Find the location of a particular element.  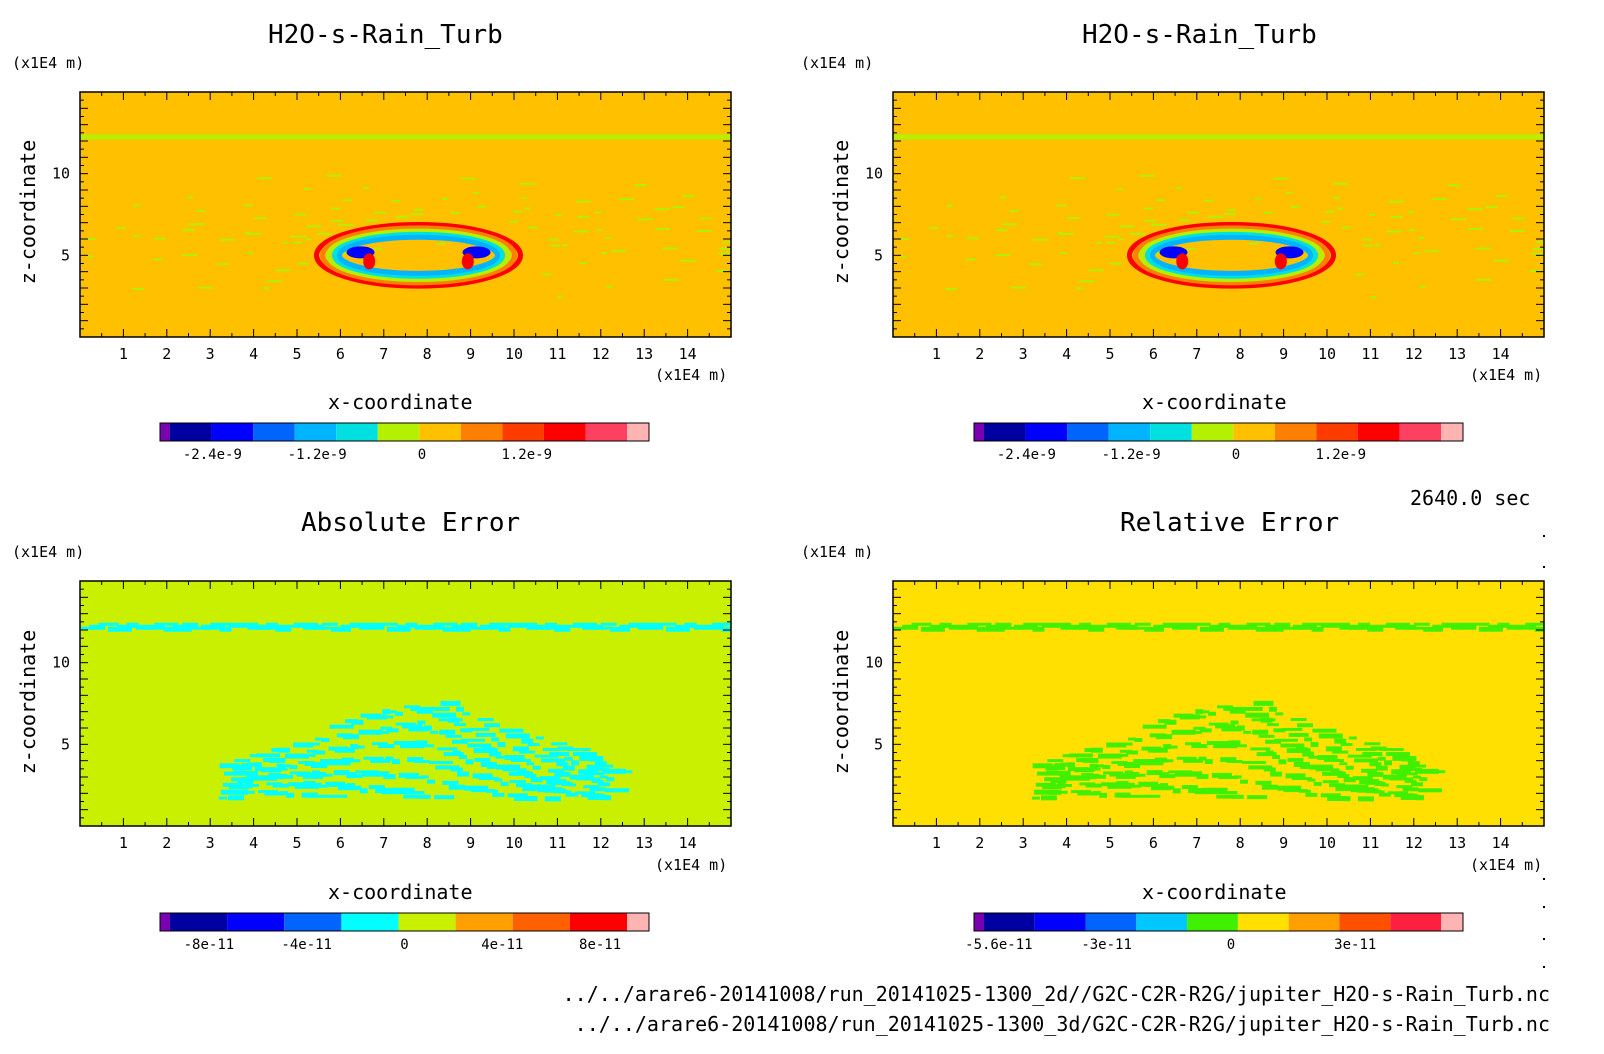

panel-1-cap is located at coordinates (1232, 255).